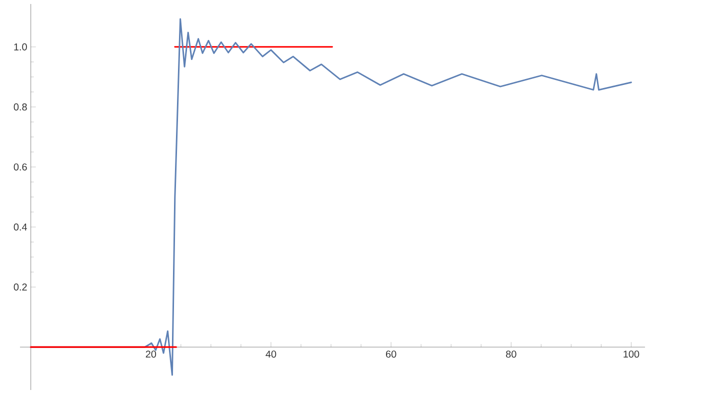  I want to click on y-tick-label: 1.0, so click(20, 46).